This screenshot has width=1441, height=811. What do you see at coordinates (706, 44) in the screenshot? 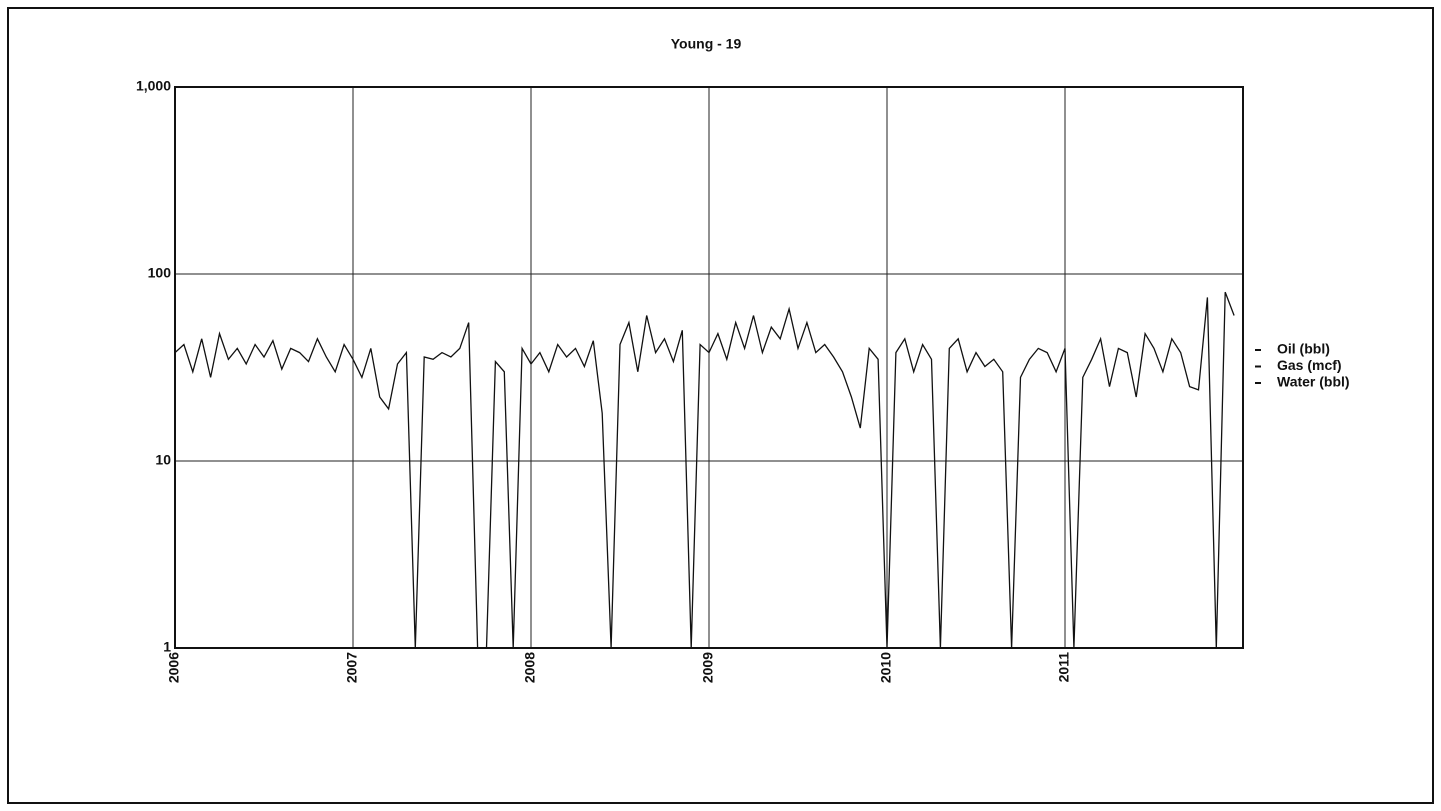
I see `chart-title: Young - 19` at bounding box center [706, 44].